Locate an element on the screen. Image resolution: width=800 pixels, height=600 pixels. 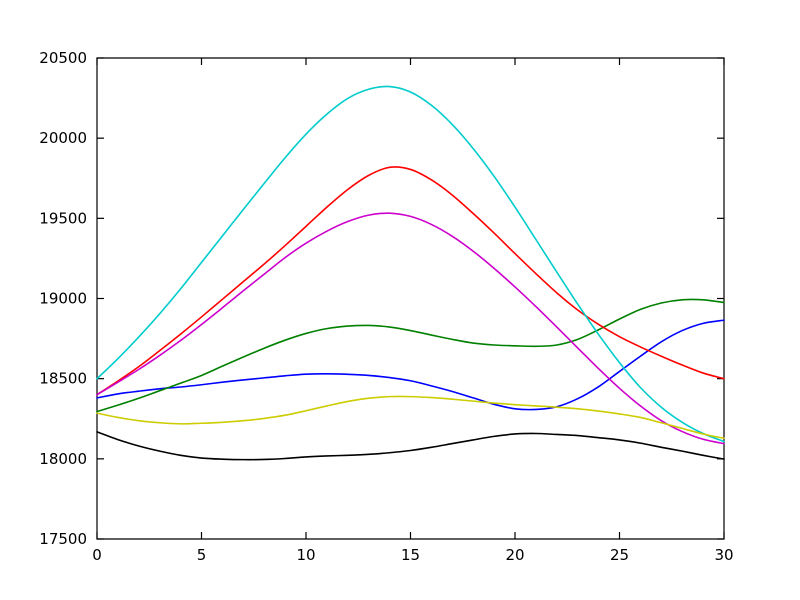
x-tick-label: 5 is located at coordinates (202, 555).